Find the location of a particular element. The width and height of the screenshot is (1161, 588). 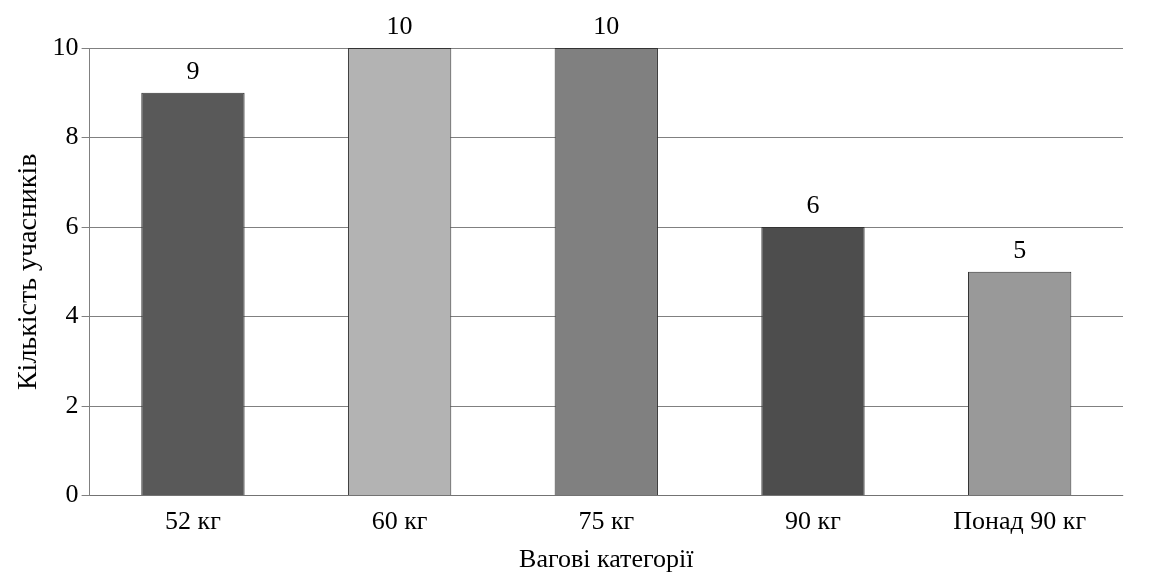

x-tick-label: 90 кг is located at coordinates (813, 521).